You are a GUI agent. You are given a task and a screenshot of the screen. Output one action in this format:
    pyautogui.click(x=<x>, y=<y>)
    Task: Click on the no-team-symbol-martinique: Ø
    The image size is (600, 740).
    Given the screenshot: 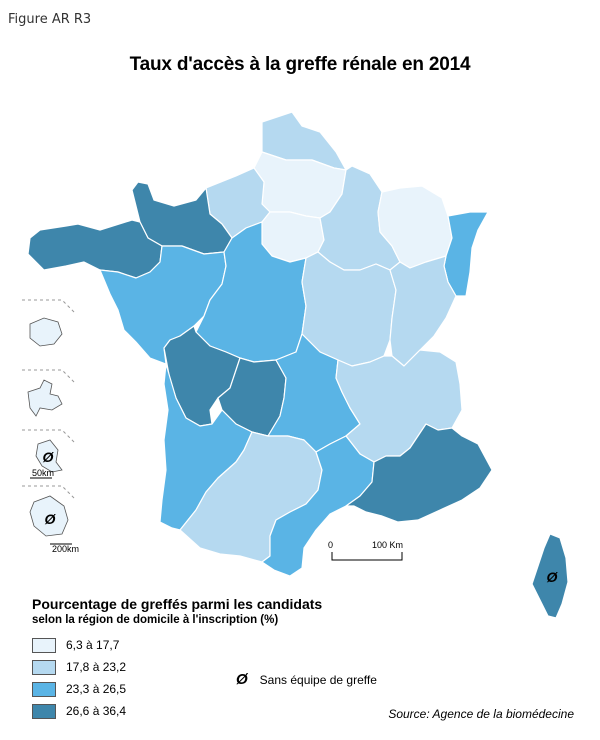 What is the action you would take?
    pyautogui.click(x=49, y=457)
    